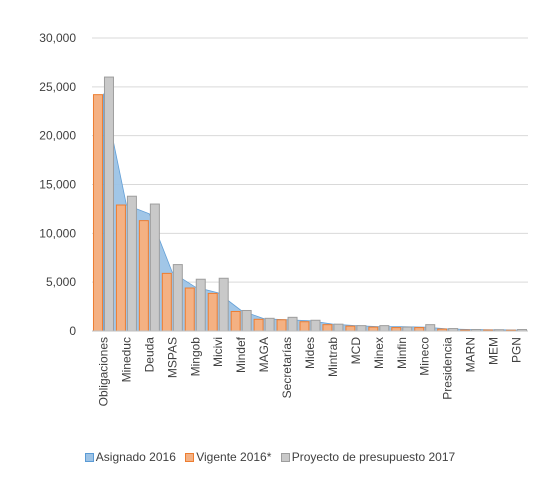 Image resolution: width=540 pixels, height=487 pixels. I want to click on x-tick-label: MARN, so click(471, 354).